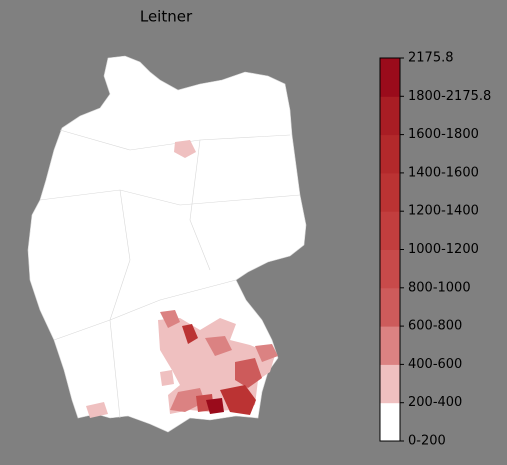  Describe the element at coordinates (443, 172) in the screenshot. I see `colorbar-label: 1400-1600` at that location.